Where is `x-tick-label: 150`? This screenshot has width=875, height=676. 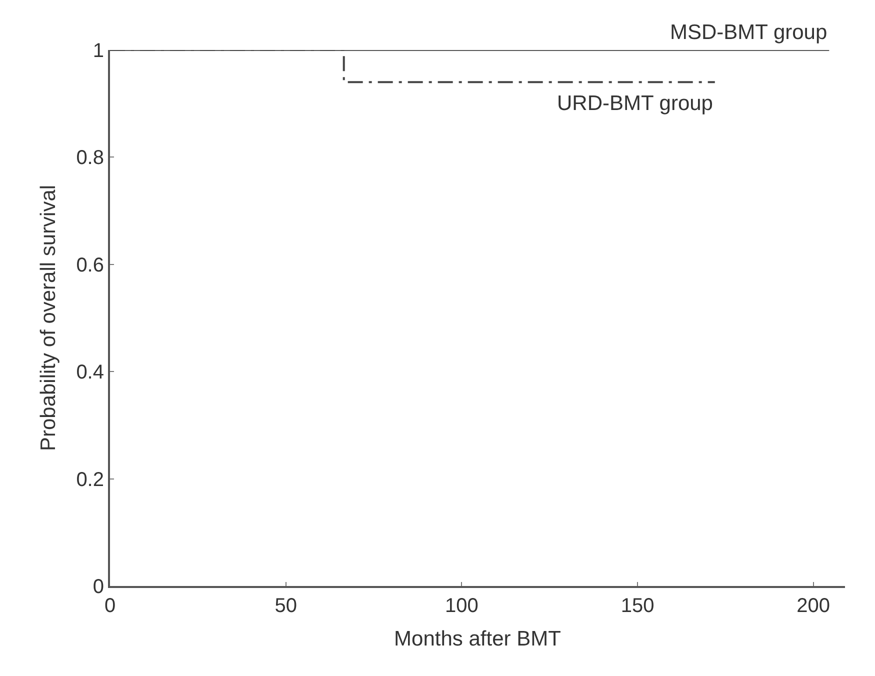 x-tick-label: 150 is located at coordinates (637, 606).